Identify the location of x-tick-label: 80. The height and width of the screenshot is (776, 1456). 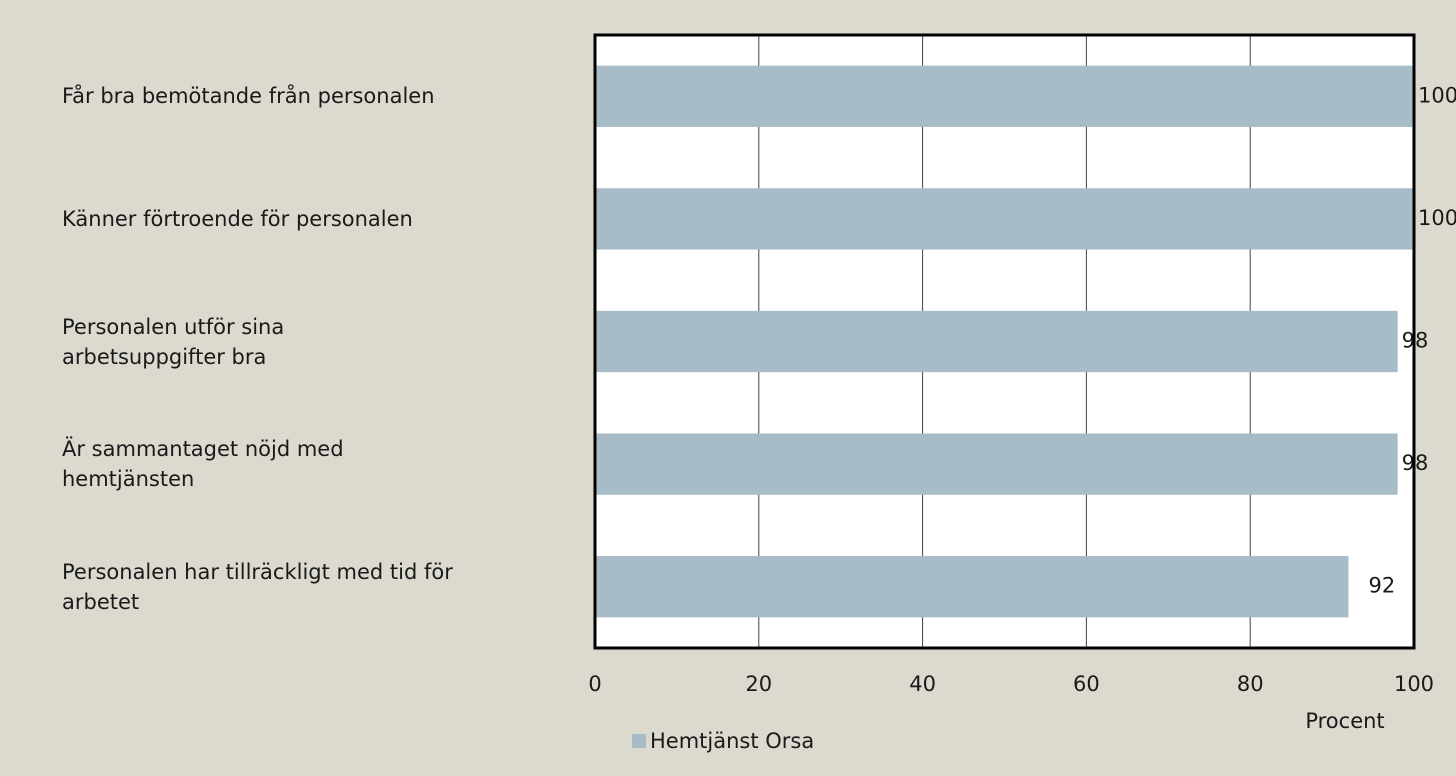
(1250, 684).